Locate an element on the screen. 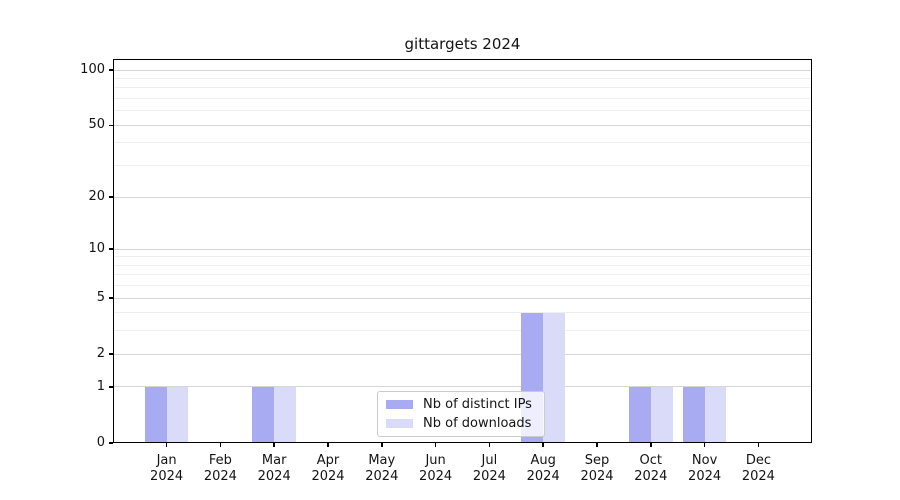  x-tick-label: Sep 2024 is located at coordinates (597, 468).